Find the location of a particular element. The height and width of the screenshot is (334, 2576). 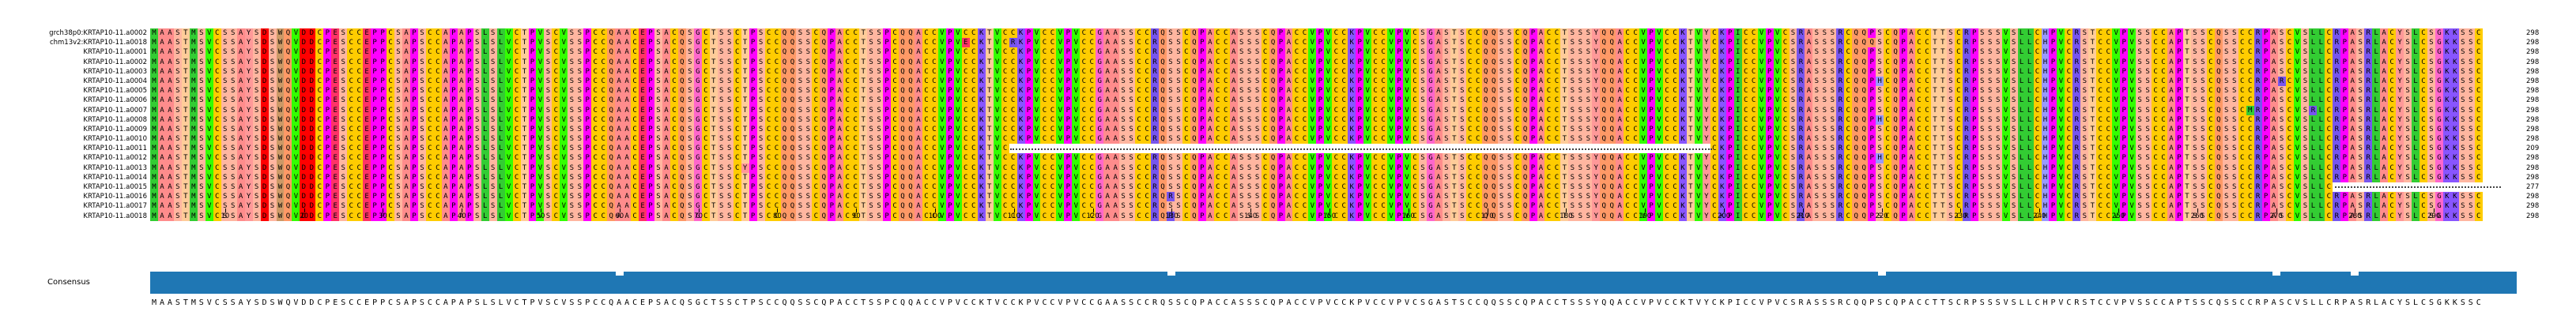

residue-cell: R is located at coordinates (1801, 129).